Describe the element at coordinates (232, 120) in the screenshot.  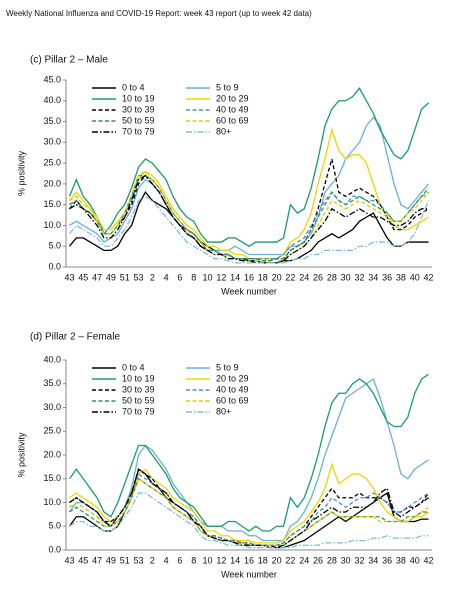
I see `legend-label: 60 to 69` at that location.